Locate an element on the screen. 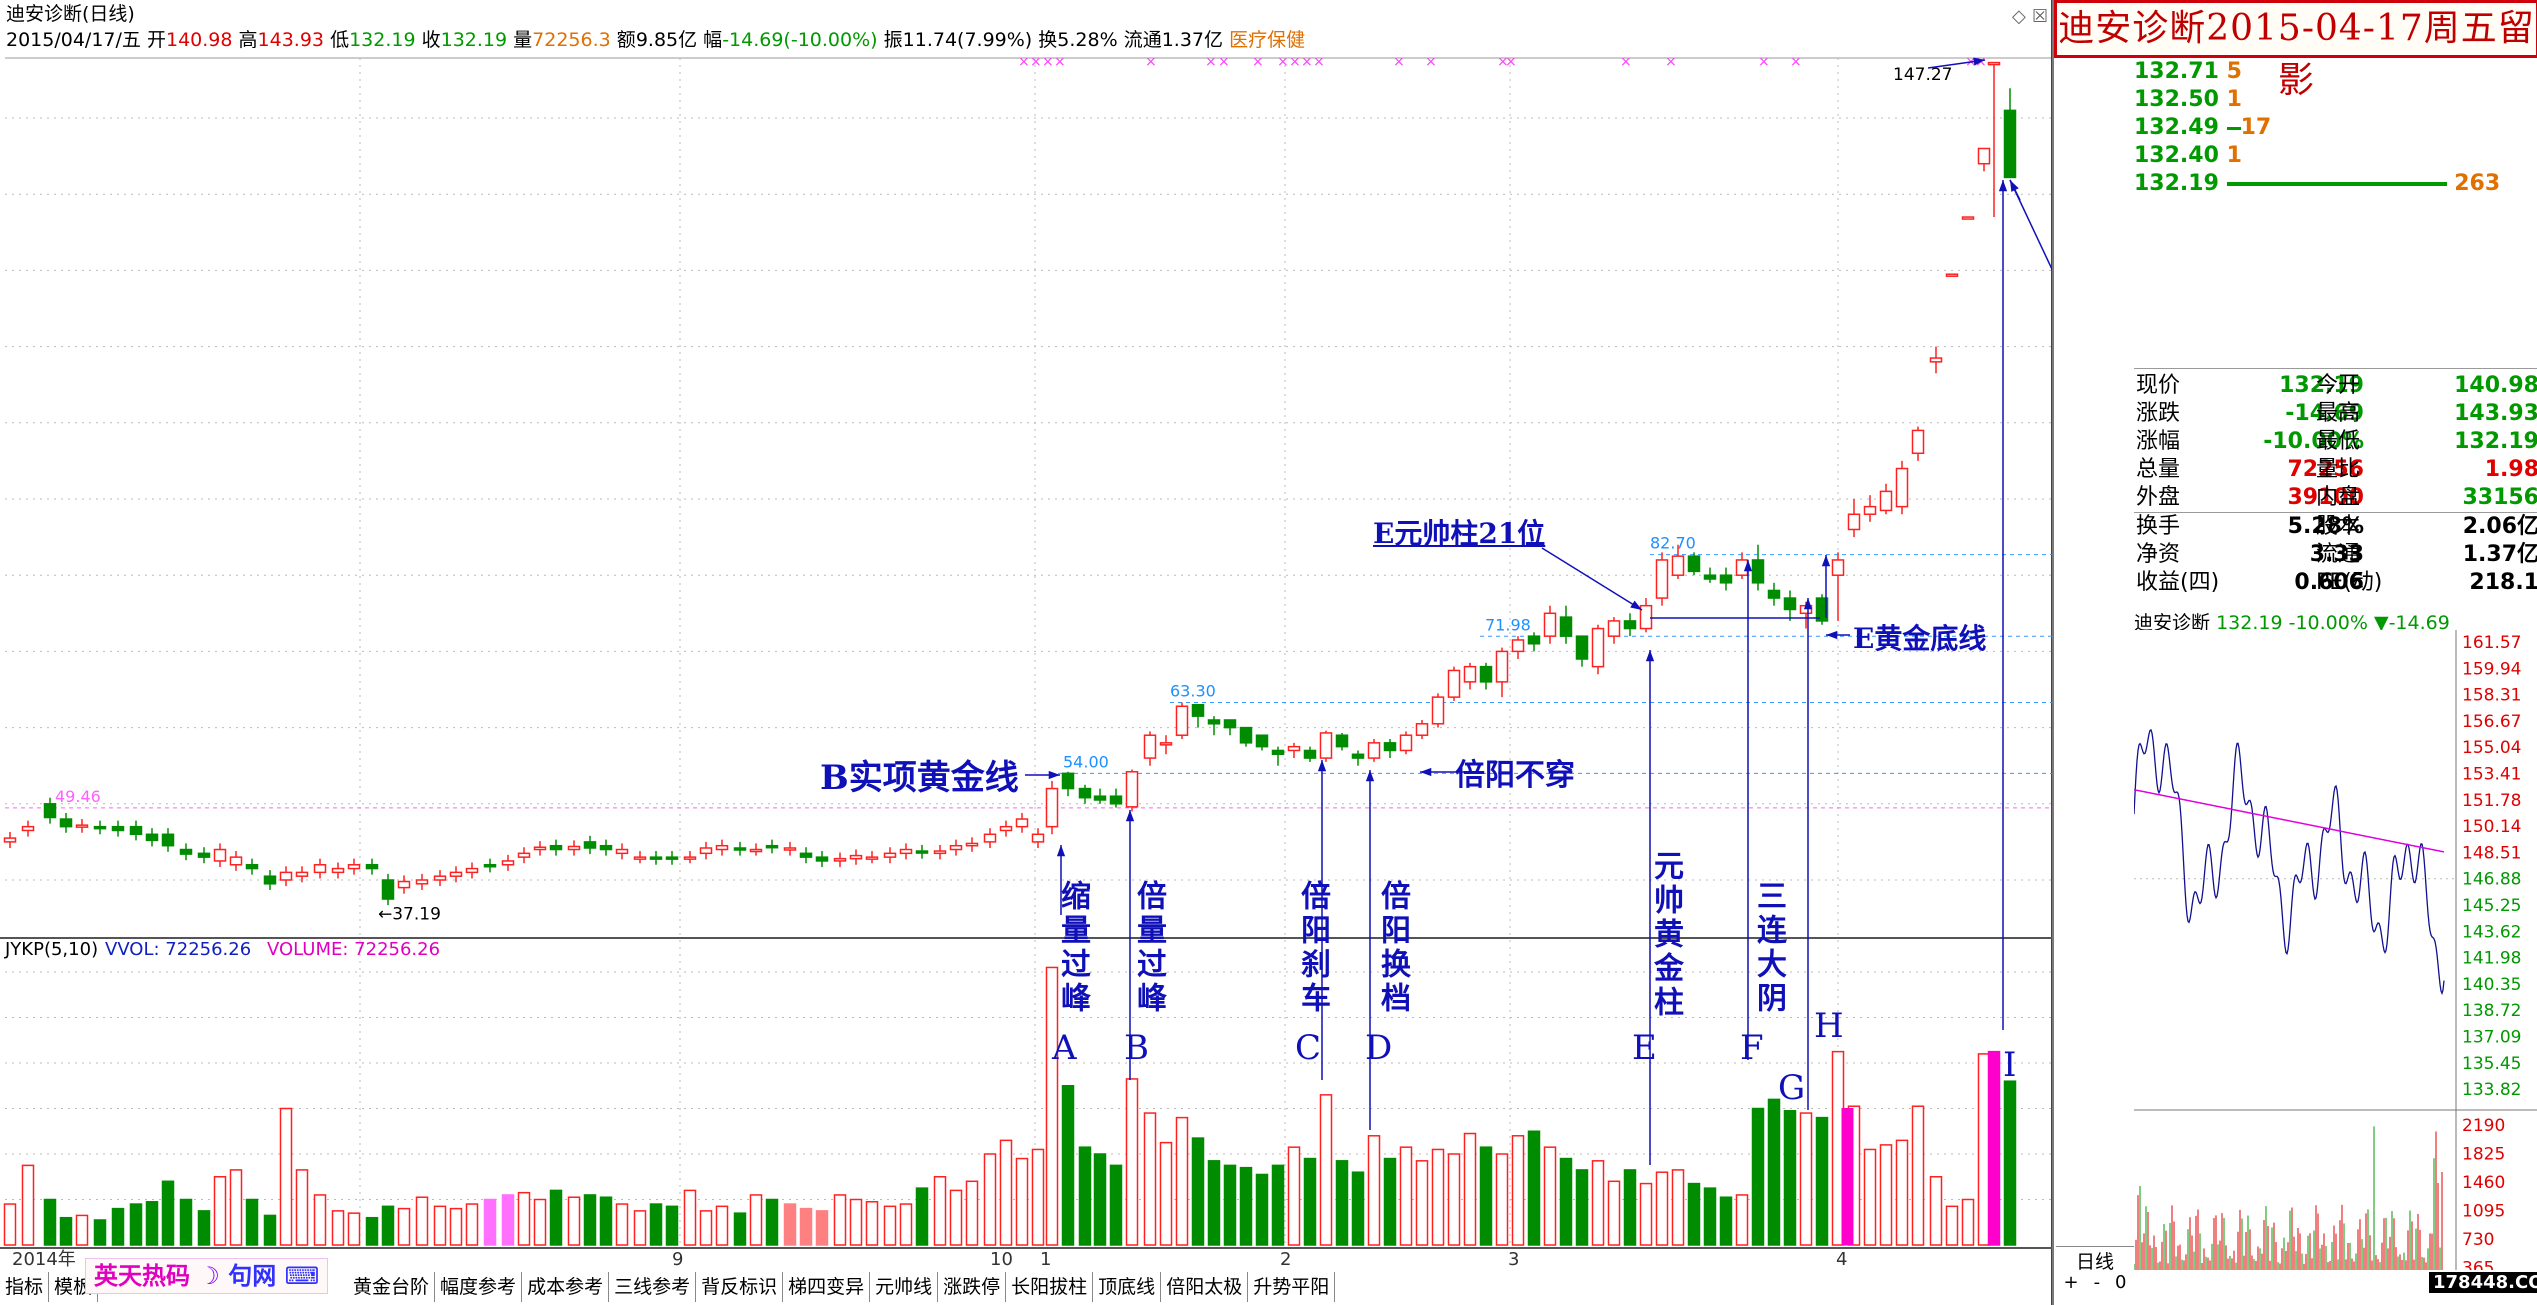 The width and height of the screenshot is (2537, 1305). order-row: 132.50 1 is located at coordinates (2188, 100).